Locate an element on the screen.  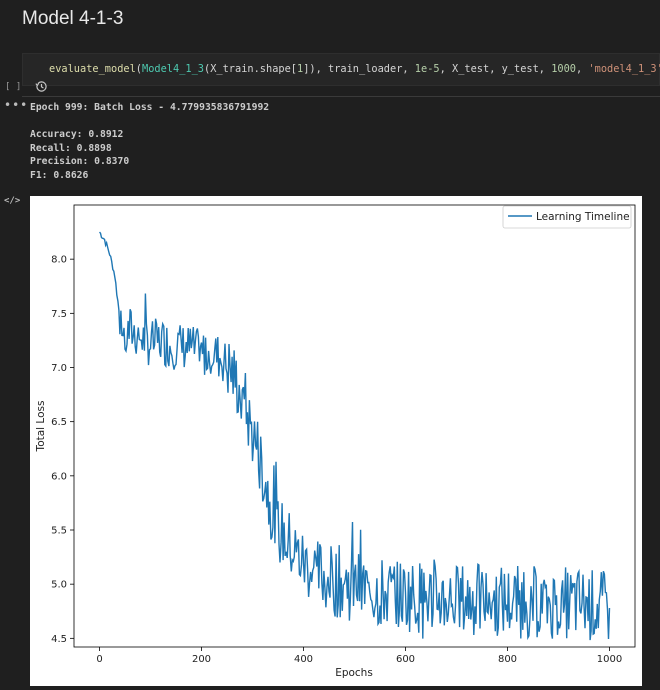
code-epochs: 1000 is located at coordinates (564, 69).